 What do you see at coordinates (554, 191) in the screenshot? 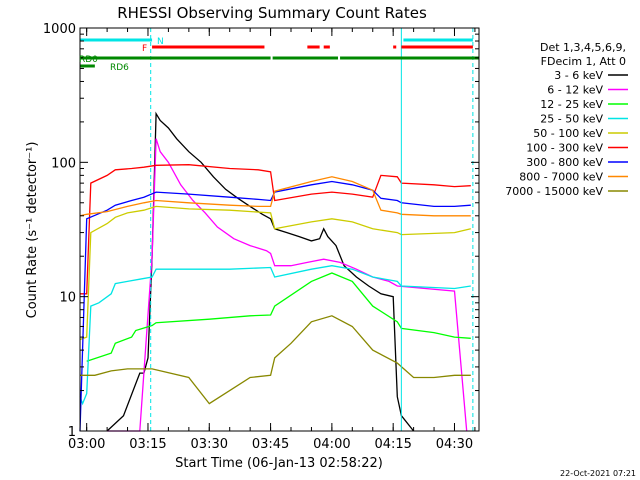
I see `legend-label-9: 7000 - 15000 keV` at bounding box center [554, 191].